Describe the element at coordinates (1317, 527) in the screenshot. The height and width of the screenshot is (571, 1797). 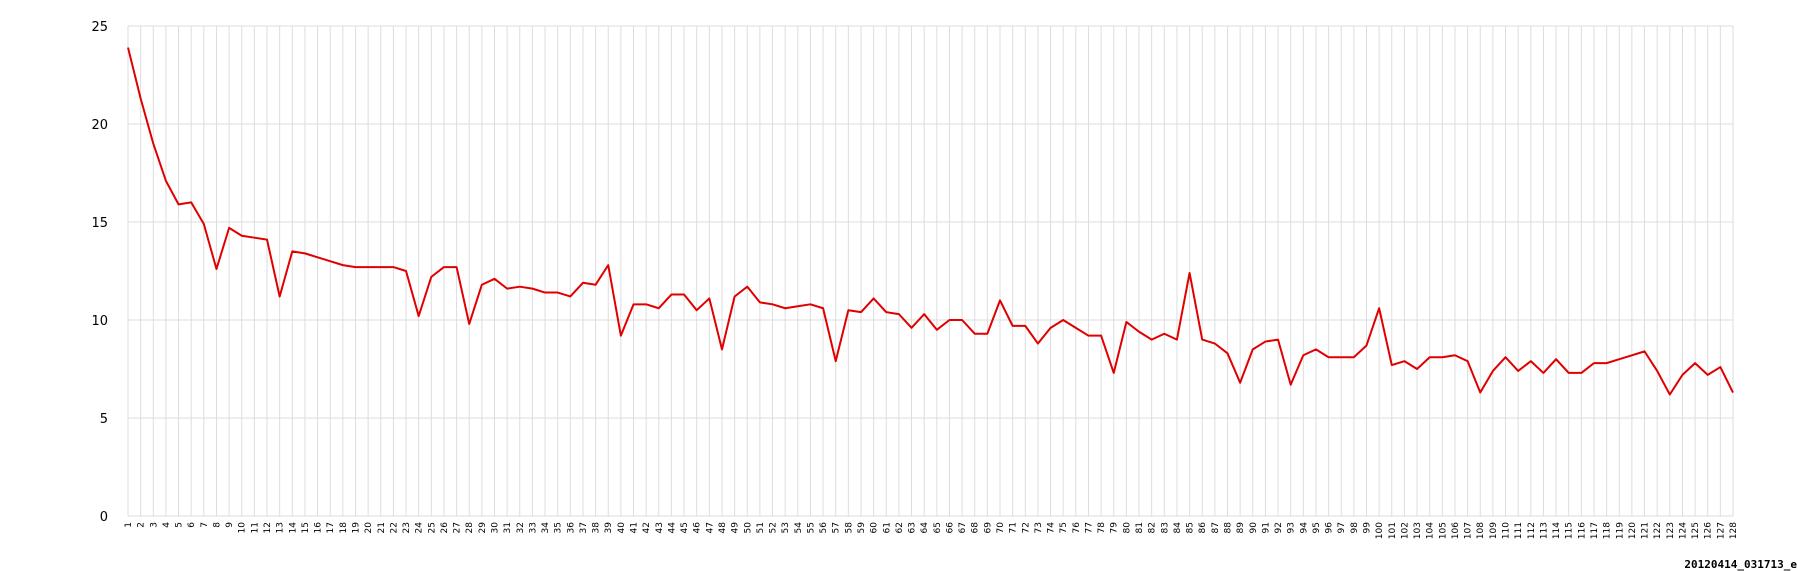
I see `x-tick-label: 95` at that location.